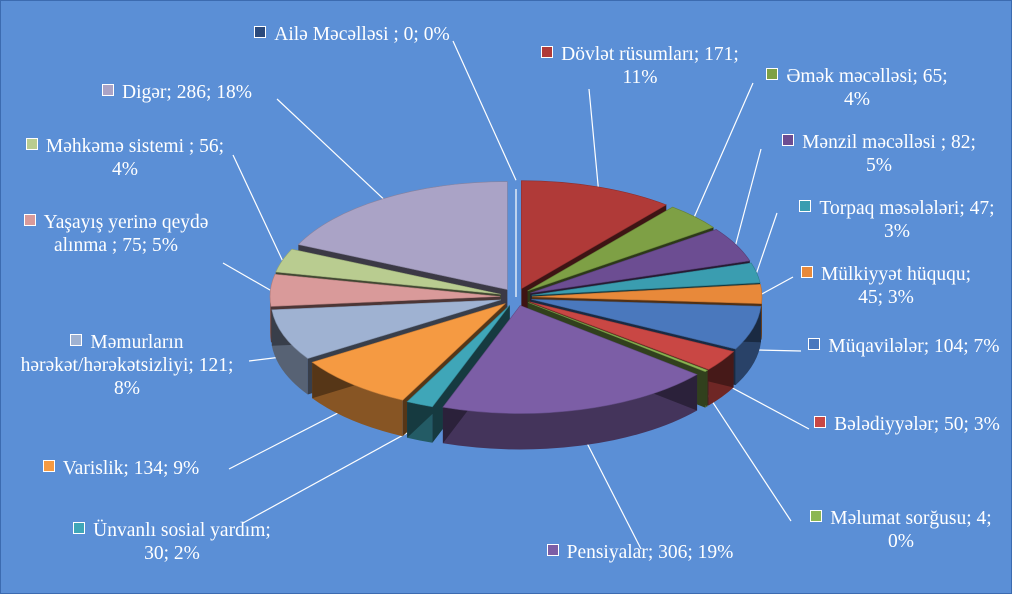 This screenshot has height=595, width=1012. What do you see at coordinates (290, 437) in the screenshot?
I see `leader-line-varislik` at bounding box center [290, 437].